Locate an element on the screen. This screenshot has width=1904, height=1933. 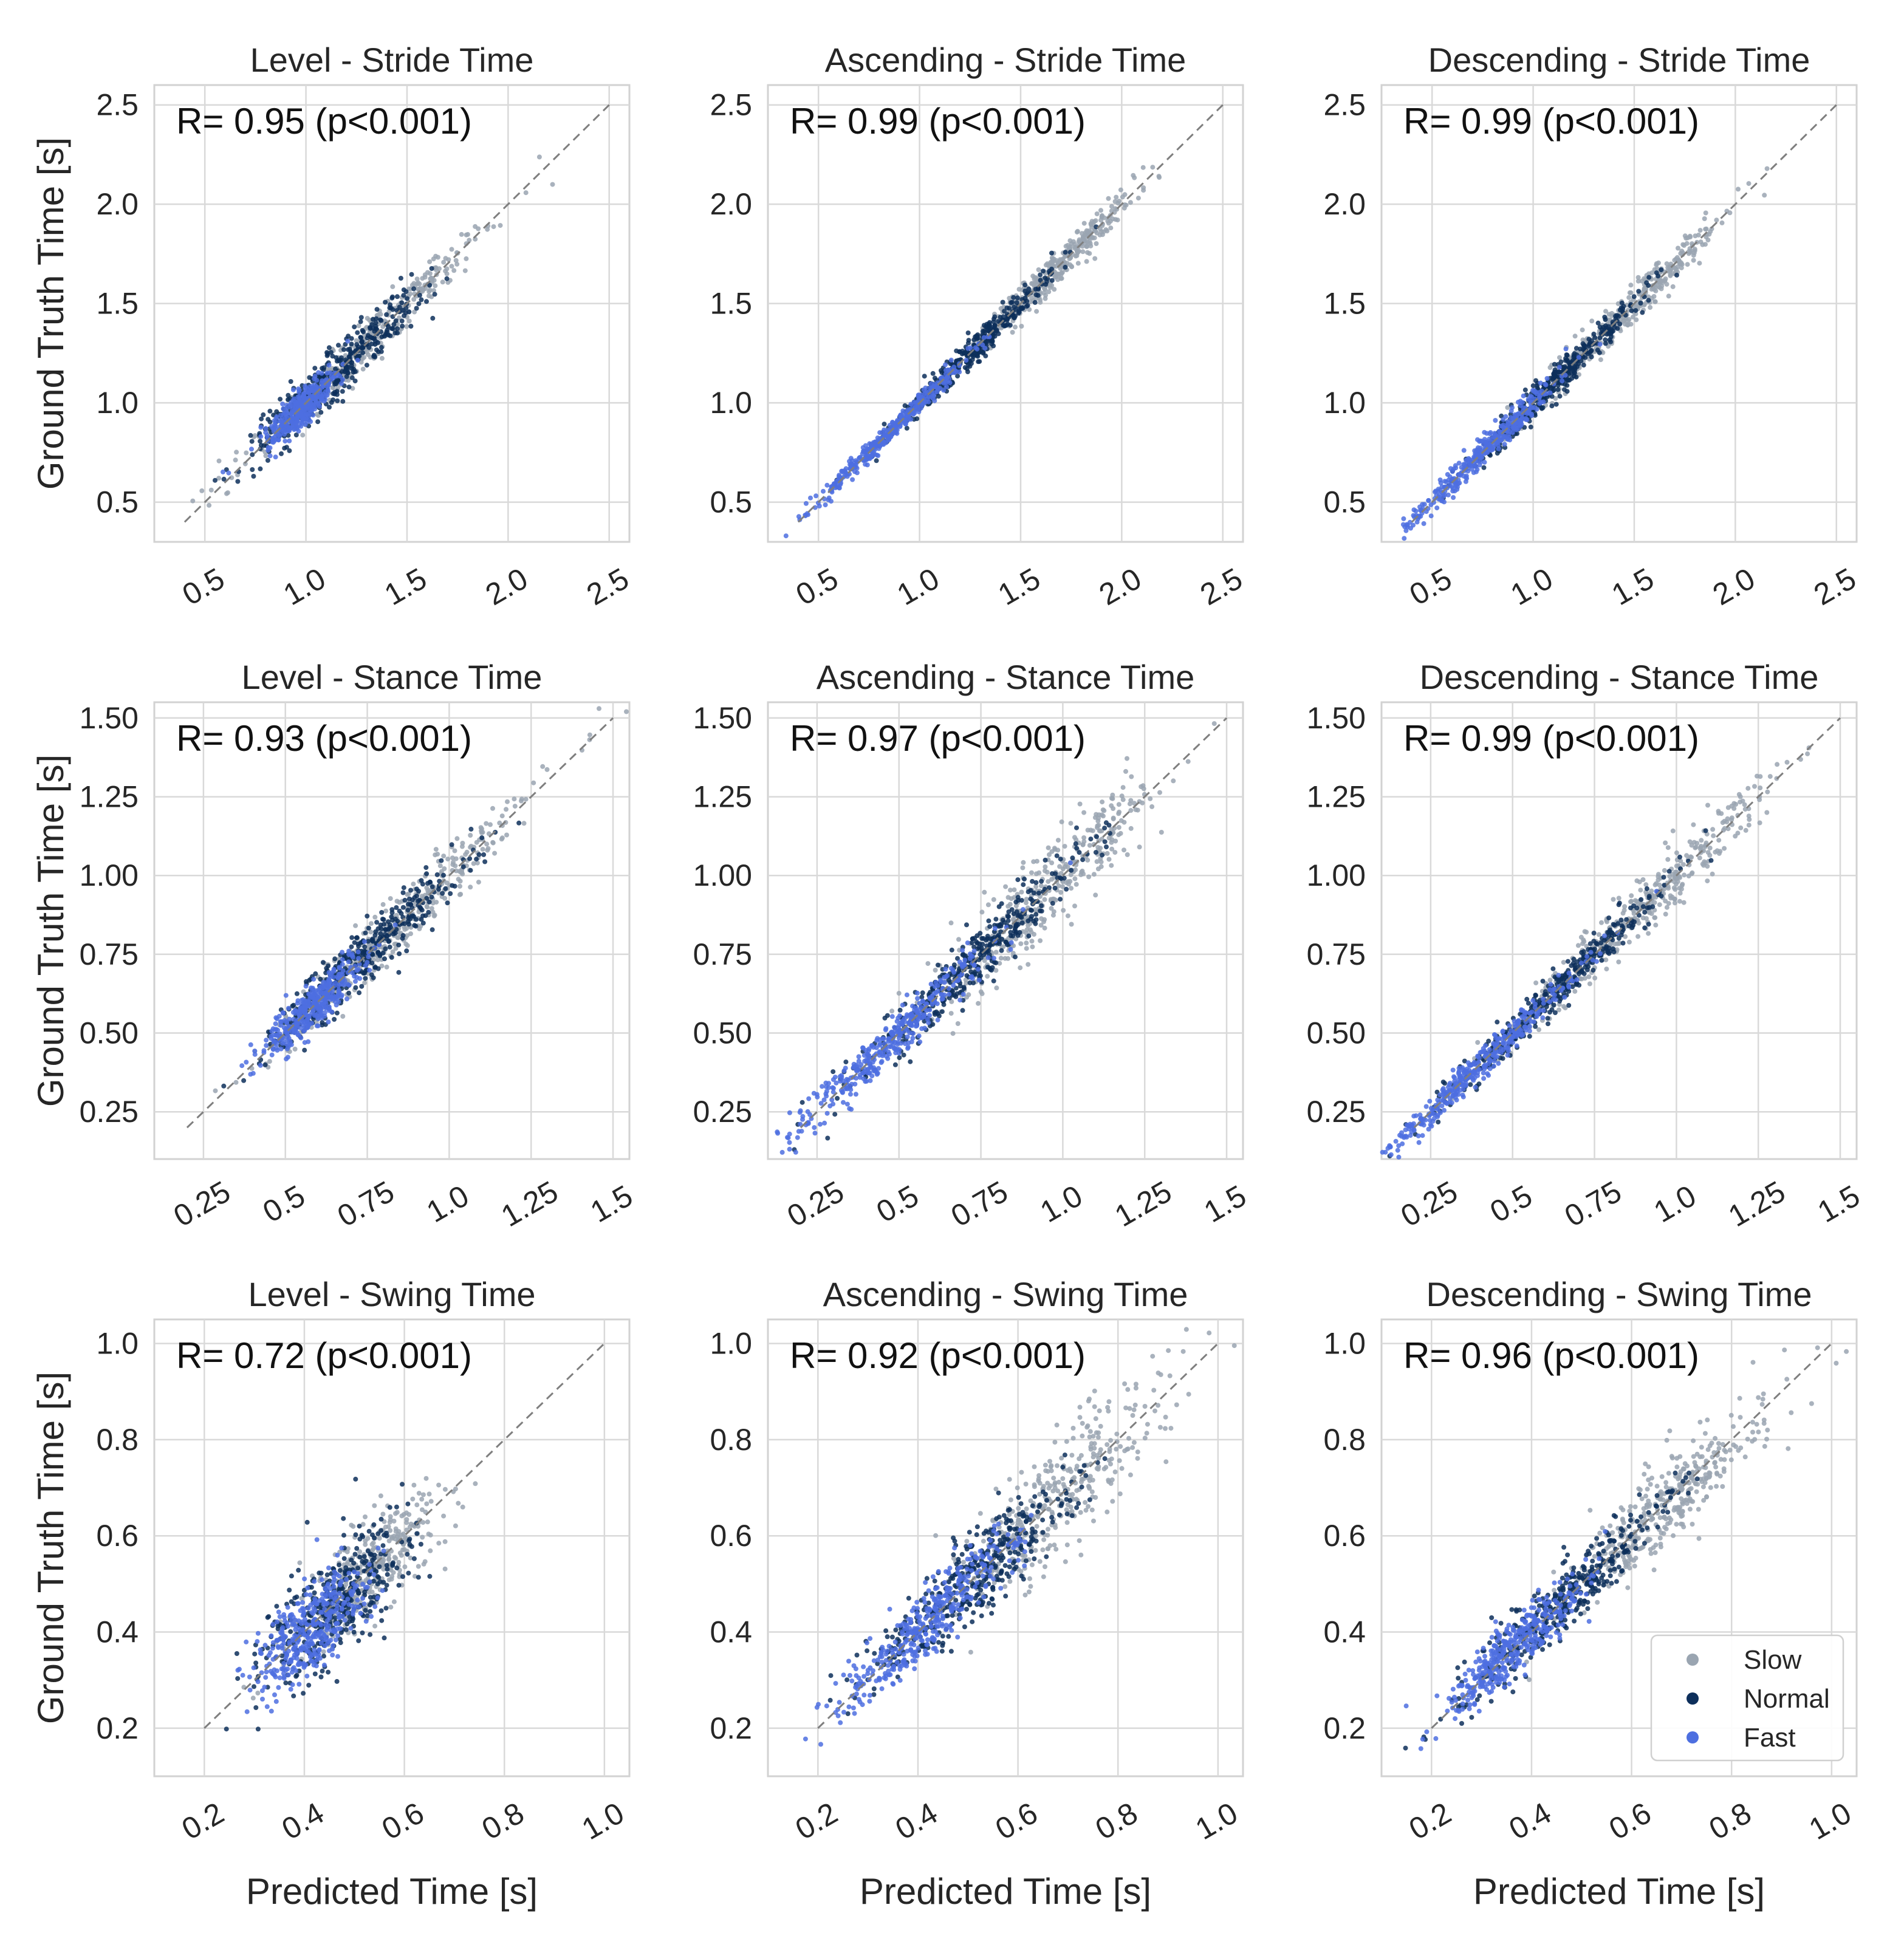
x-tick-label: 2.5 is located at coordinates (1835, 586).